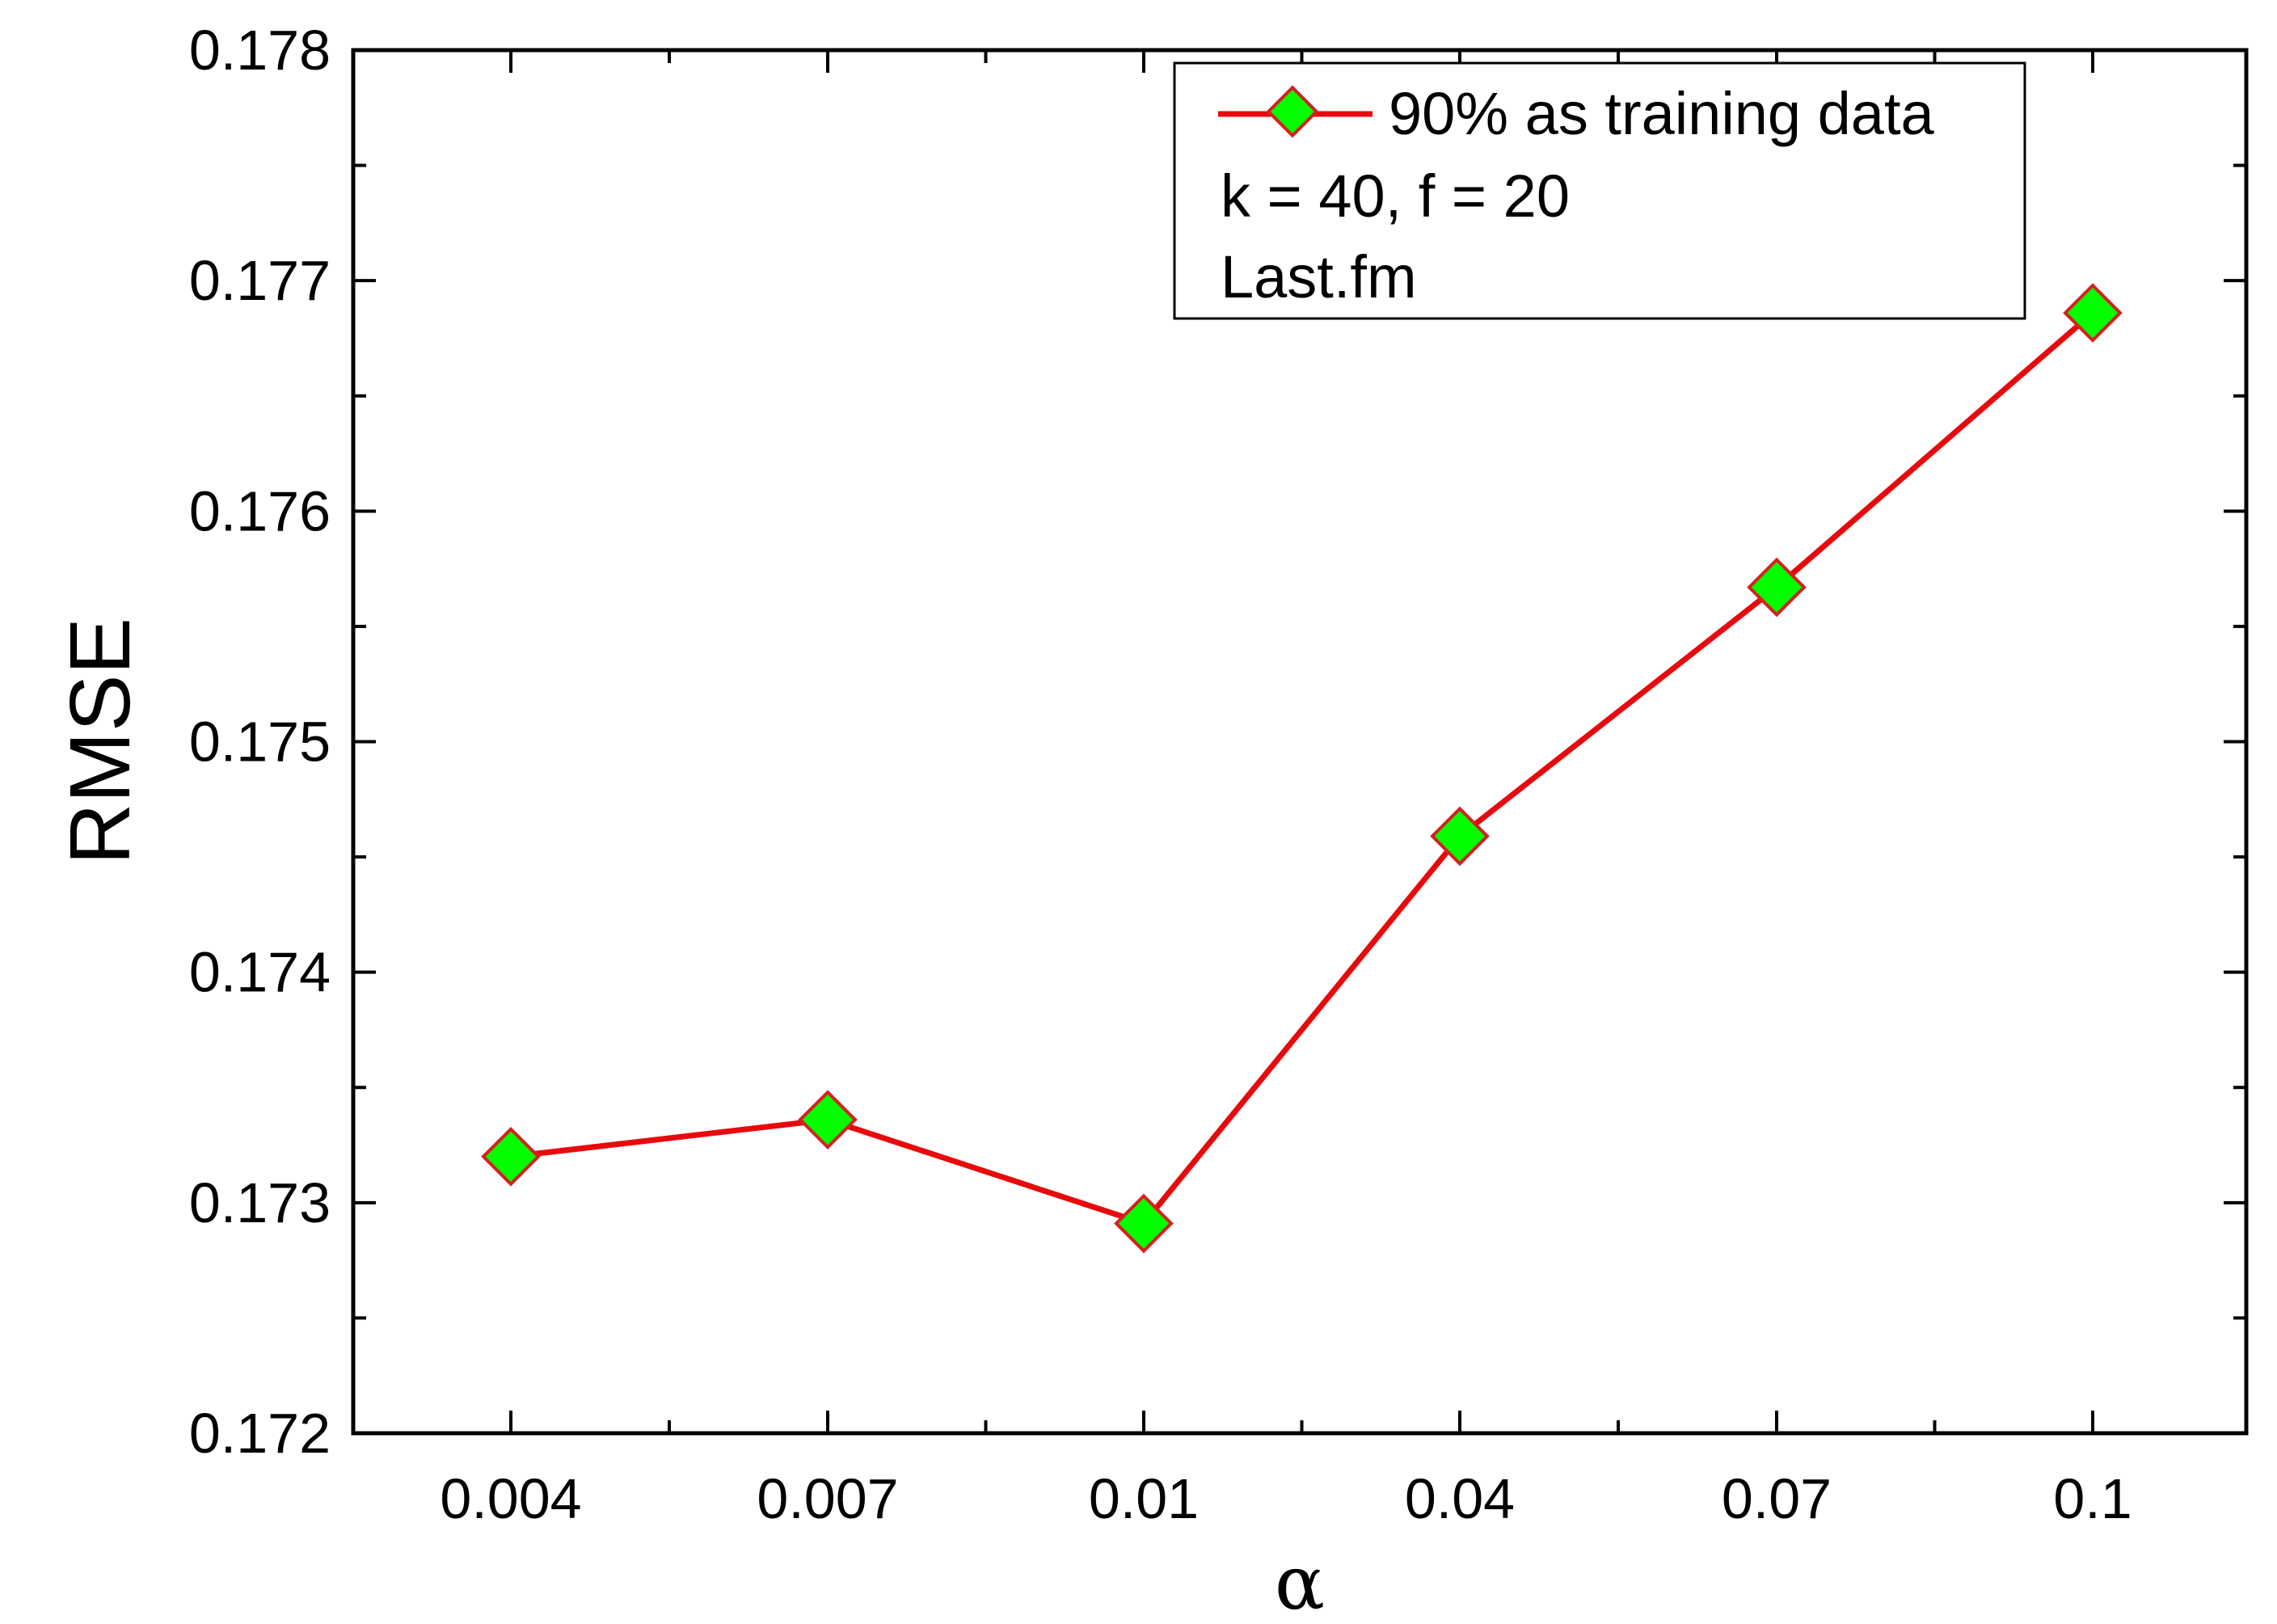 This screenshot has height=1624, width=2277. I want to click on legend-note-dataset: Last.fm, so click(1319, 276).